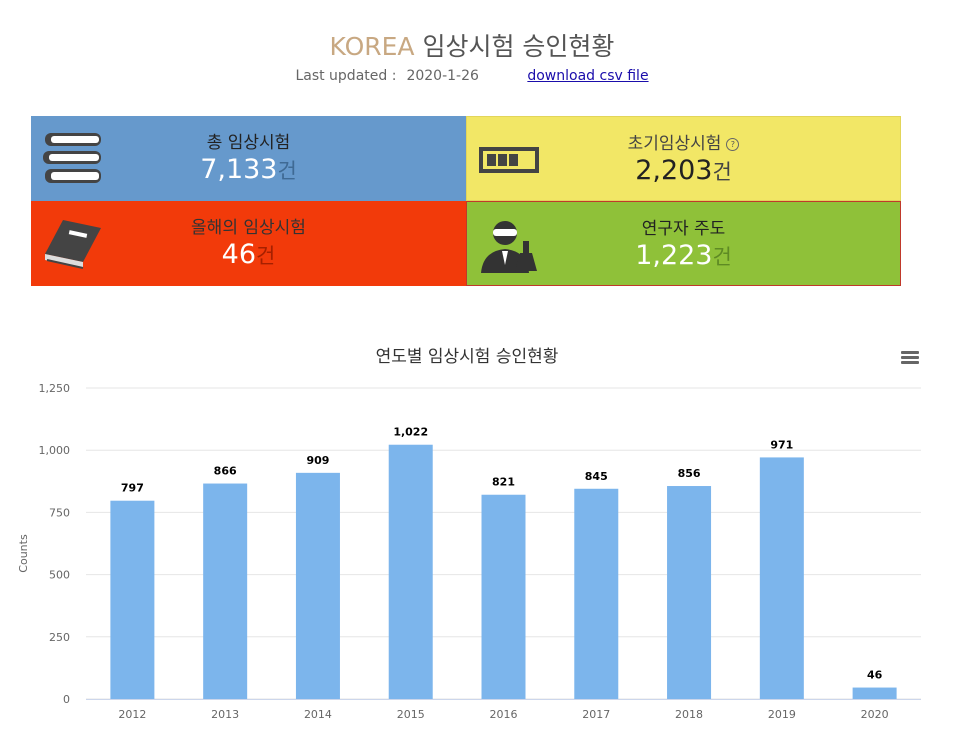 This screenshot has height=754, width=972. Describe the element at coordinates (239, 254) in the screenshot. I see `stat-number-this-year: 46` at that location.